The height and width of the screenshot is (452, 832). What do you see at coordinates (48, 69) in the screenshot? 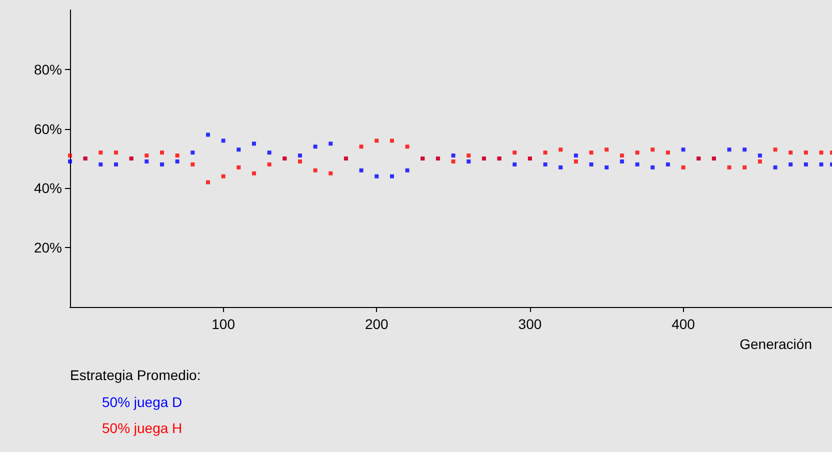
I see `y-tick-label: 80%` at bounding box center [48, 69].